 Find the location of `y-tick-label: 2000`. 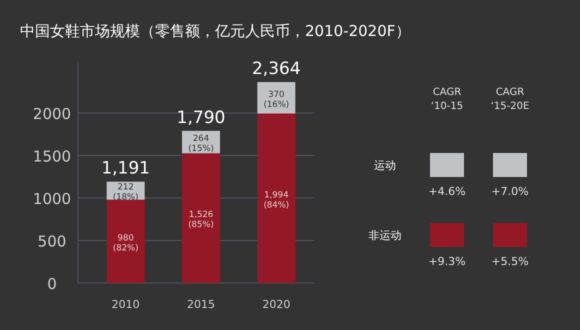

y-tick-label: 2000 is located at coordinates (52, 114).